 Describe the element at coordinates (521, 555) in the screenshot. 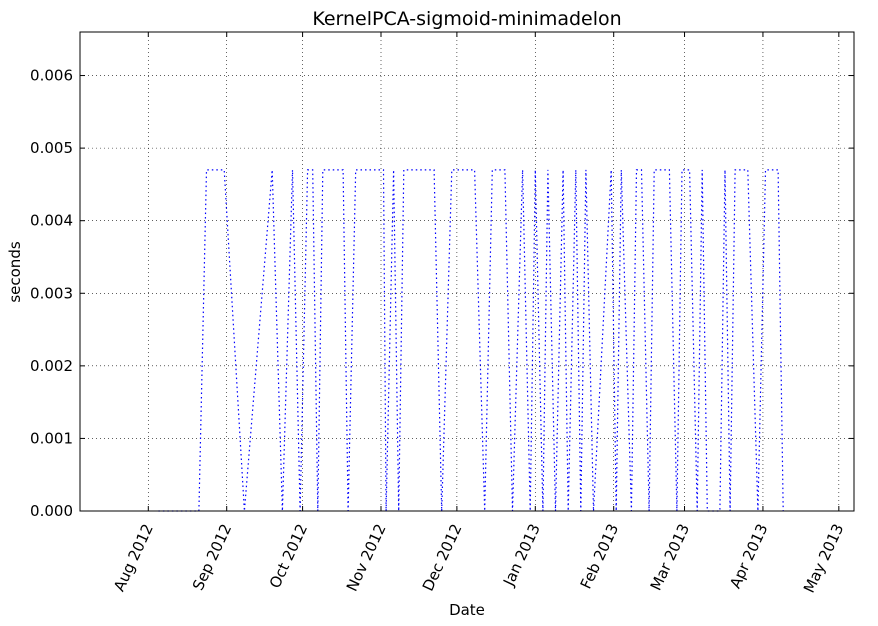

I see `x-tick-label: Jan 2013` at that location.